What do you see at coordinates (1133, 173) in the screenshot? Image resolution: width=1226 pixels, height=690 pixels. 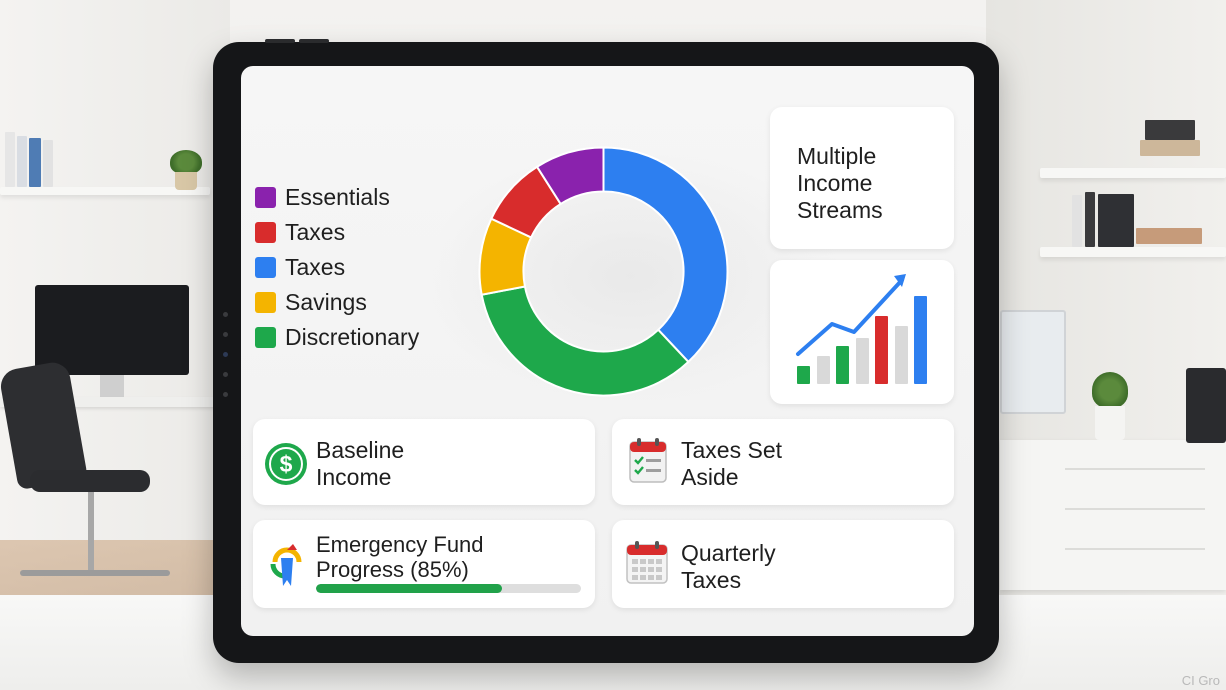 I see `shelf-right-top` at bounding box center [1133, 173].